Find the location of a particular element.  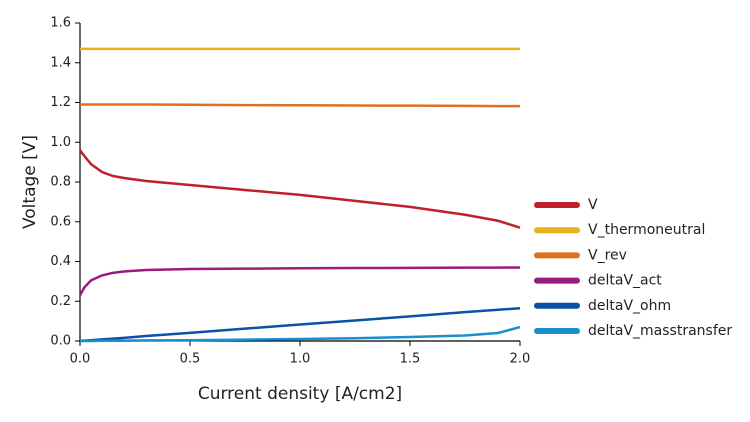

legend-label: V_rev is located at coordinates (607, 255).